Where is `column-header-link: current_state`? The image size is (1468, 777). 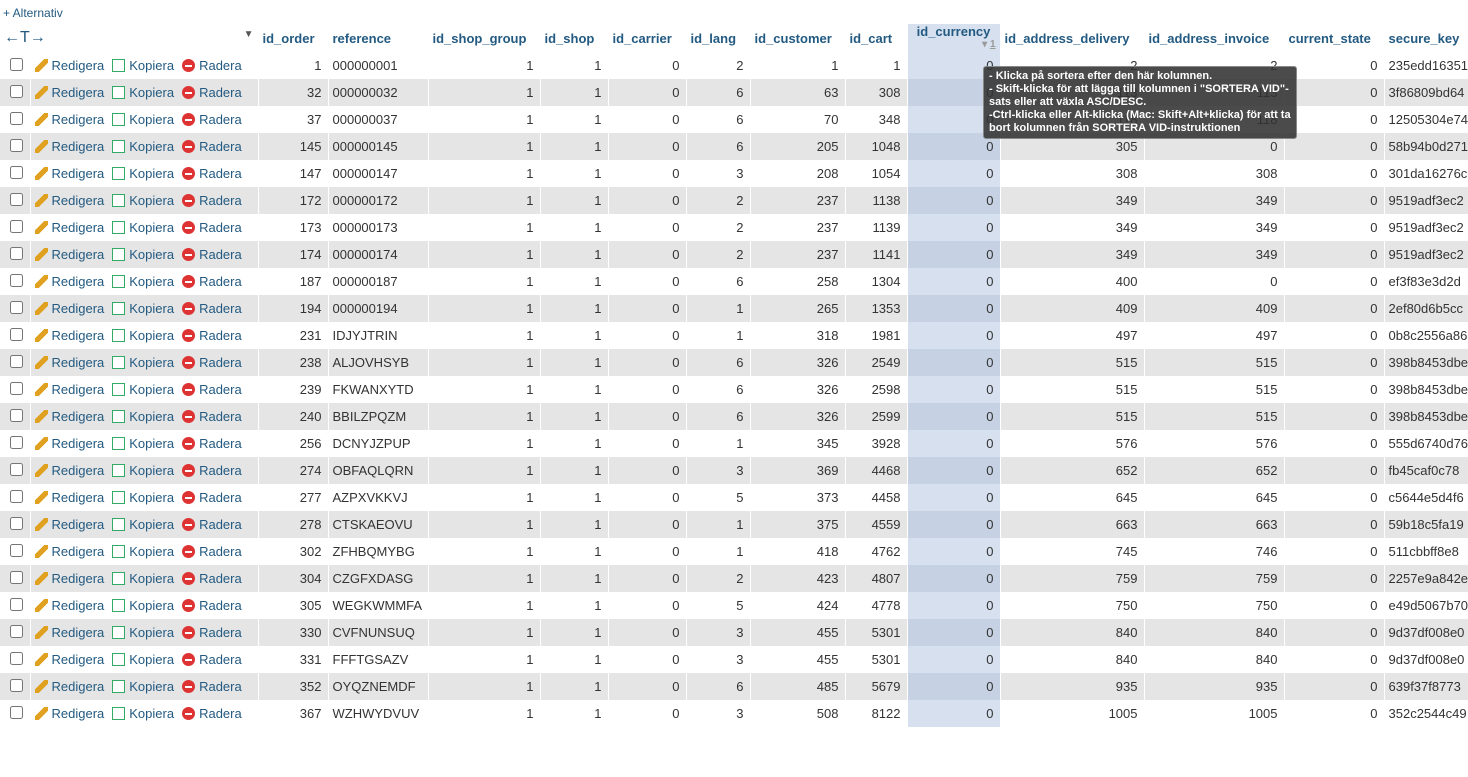
column-header-link: current_state is located at coordinates (1329, 38).